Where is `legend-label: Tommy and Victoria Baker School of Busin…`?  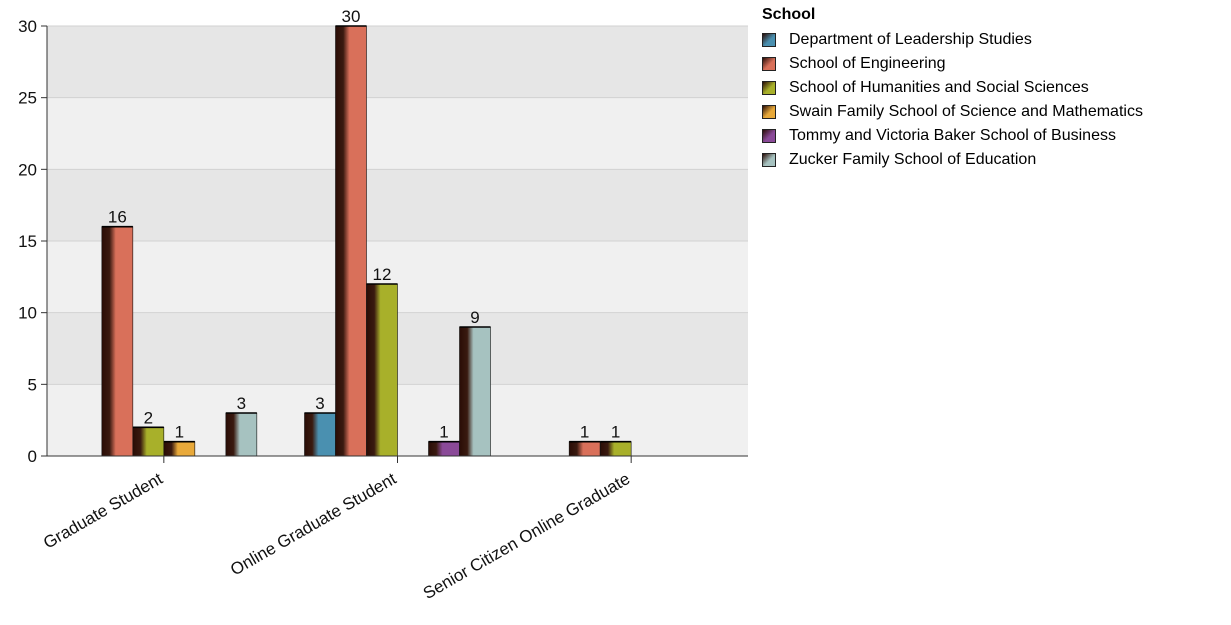 legend-label: Tommy and Victoria Baker School of Busin… is located at coordinates (952, 135).